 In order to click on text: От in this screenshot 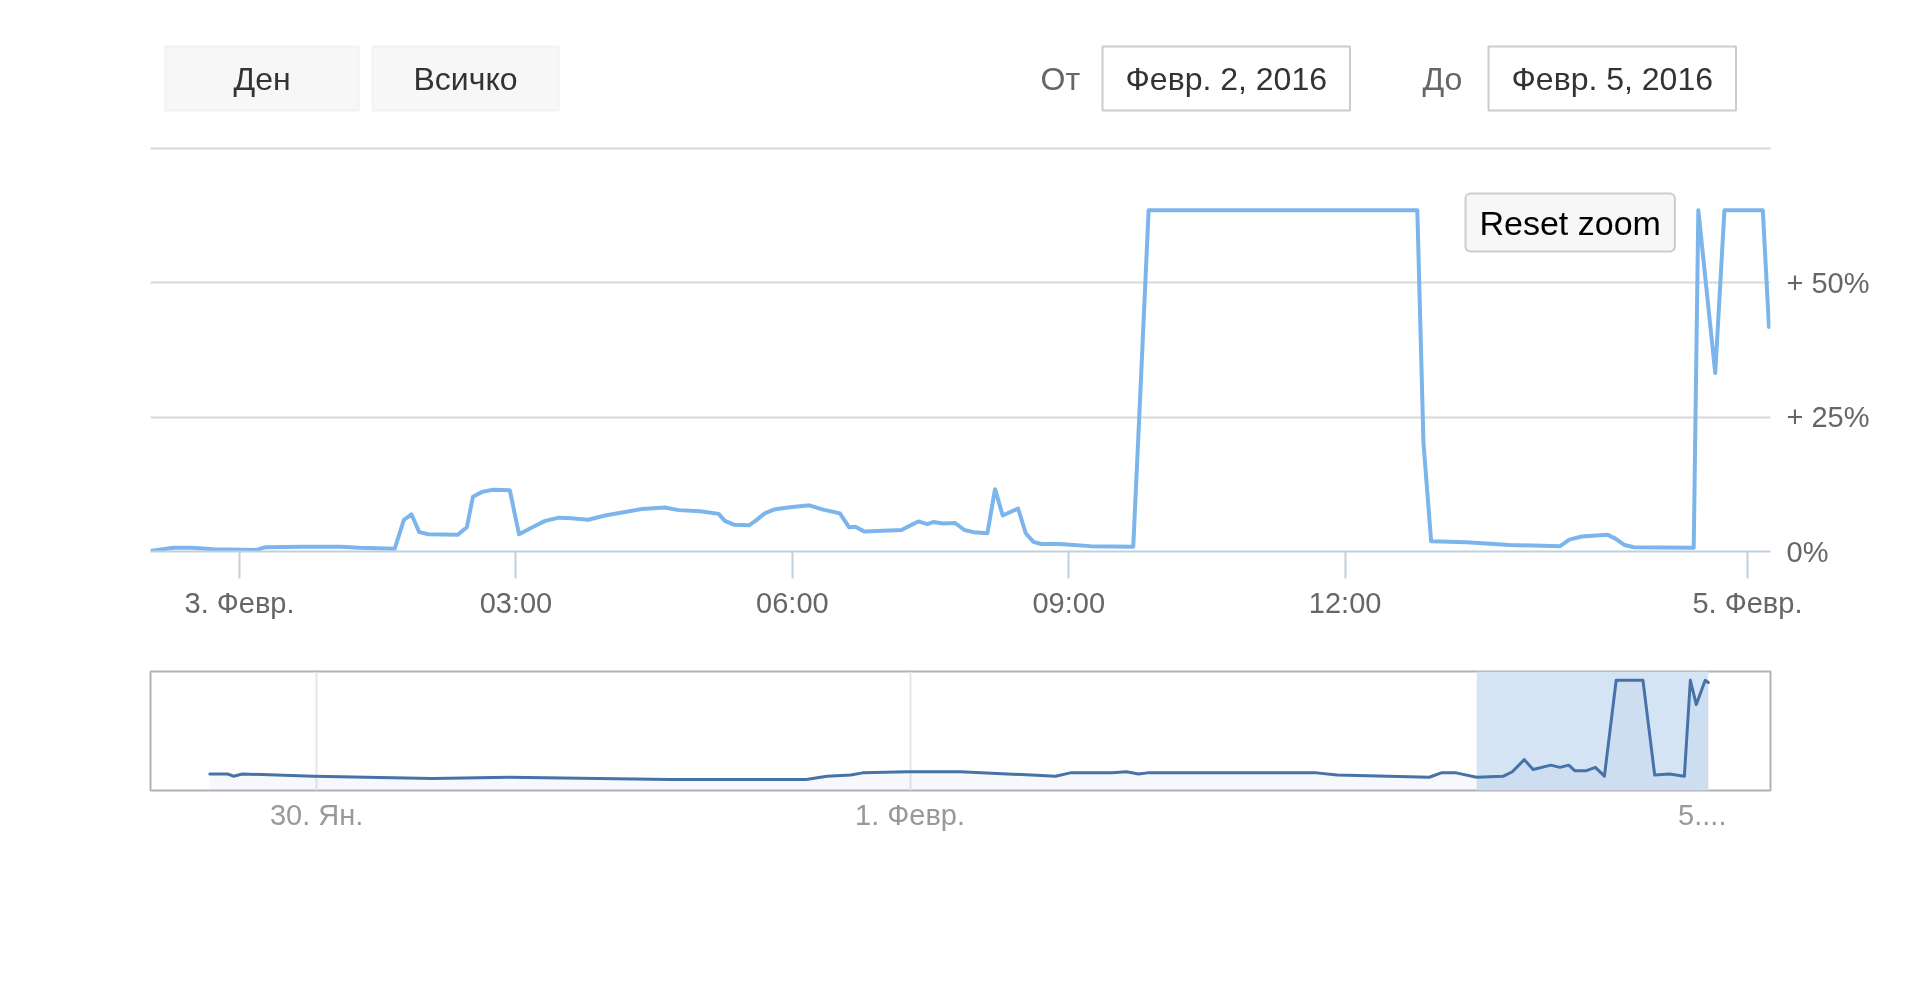, I will do `click(1060, 78)`.